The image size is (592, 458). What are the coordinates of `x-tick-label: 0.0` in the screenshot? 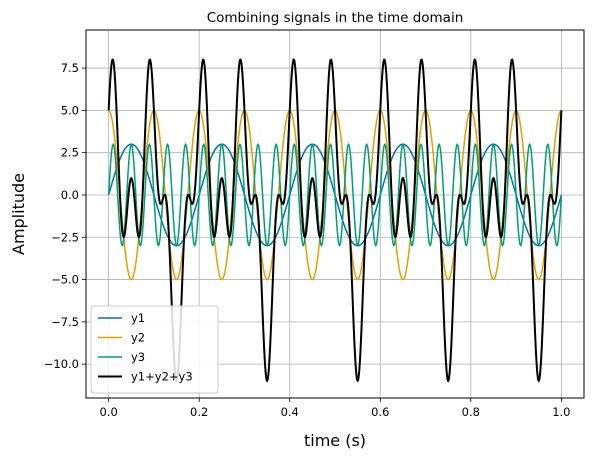 It's located at (108, 412).